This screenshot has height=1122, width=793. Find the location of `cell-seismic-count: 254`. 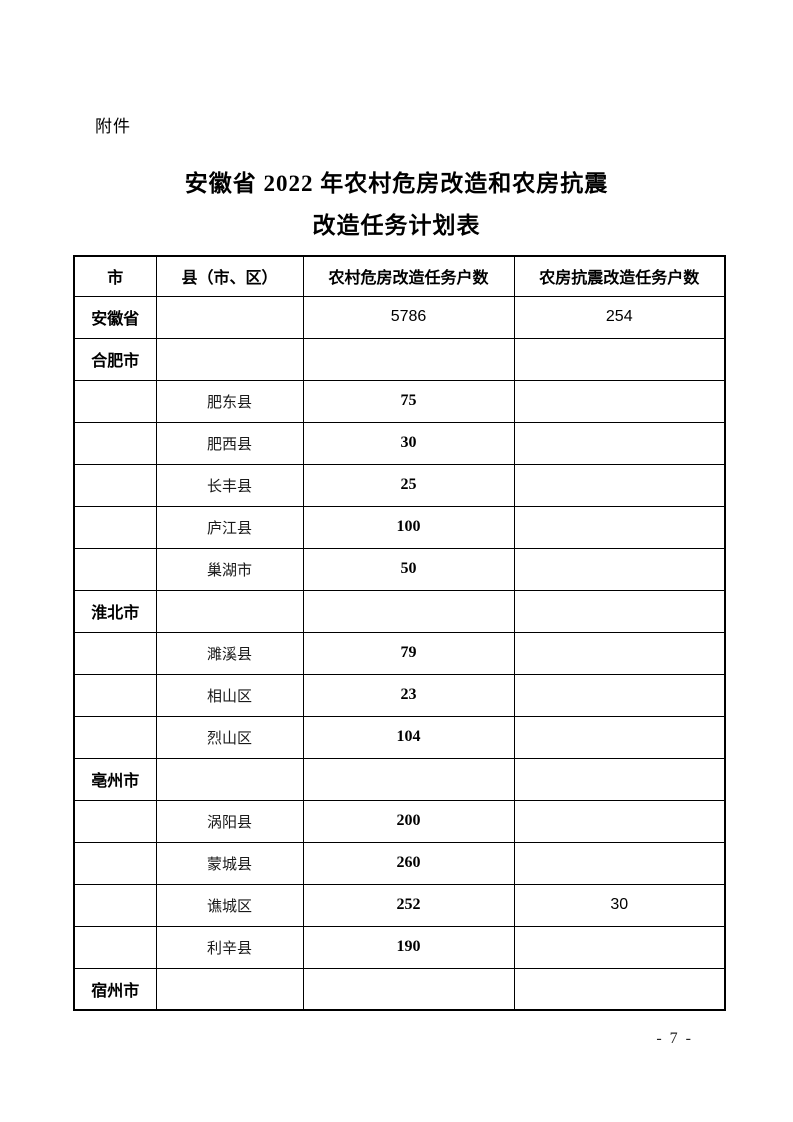

cell-seismic-count: 254 is located at coordinates (619, 317).